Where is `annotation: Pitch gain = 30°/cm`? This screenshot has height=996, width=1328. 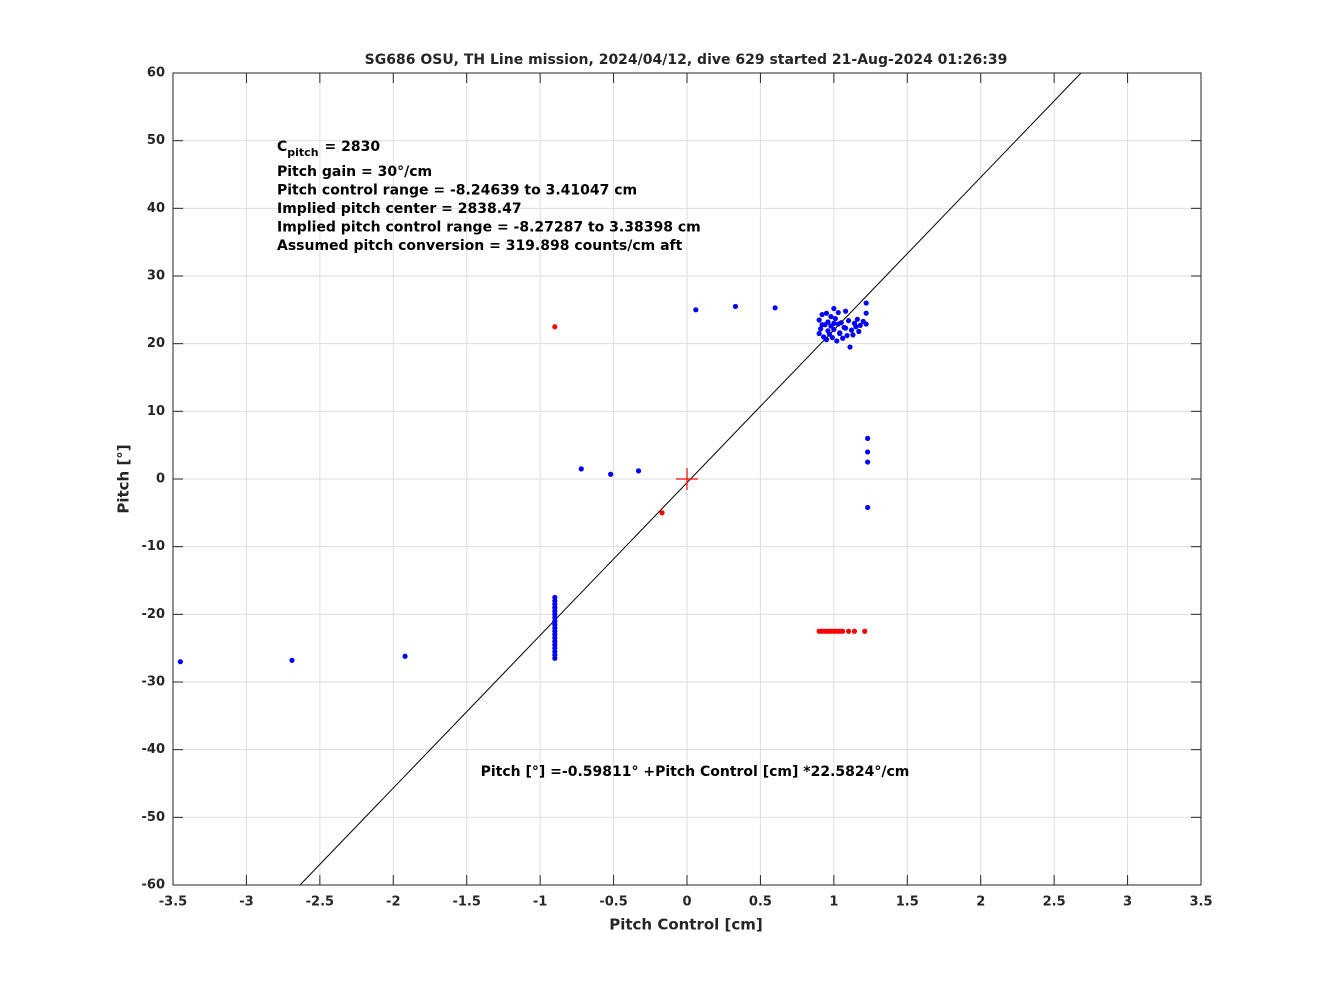 annotation: Pitch gain = 30°/cm is located at coordinates (354, 172).